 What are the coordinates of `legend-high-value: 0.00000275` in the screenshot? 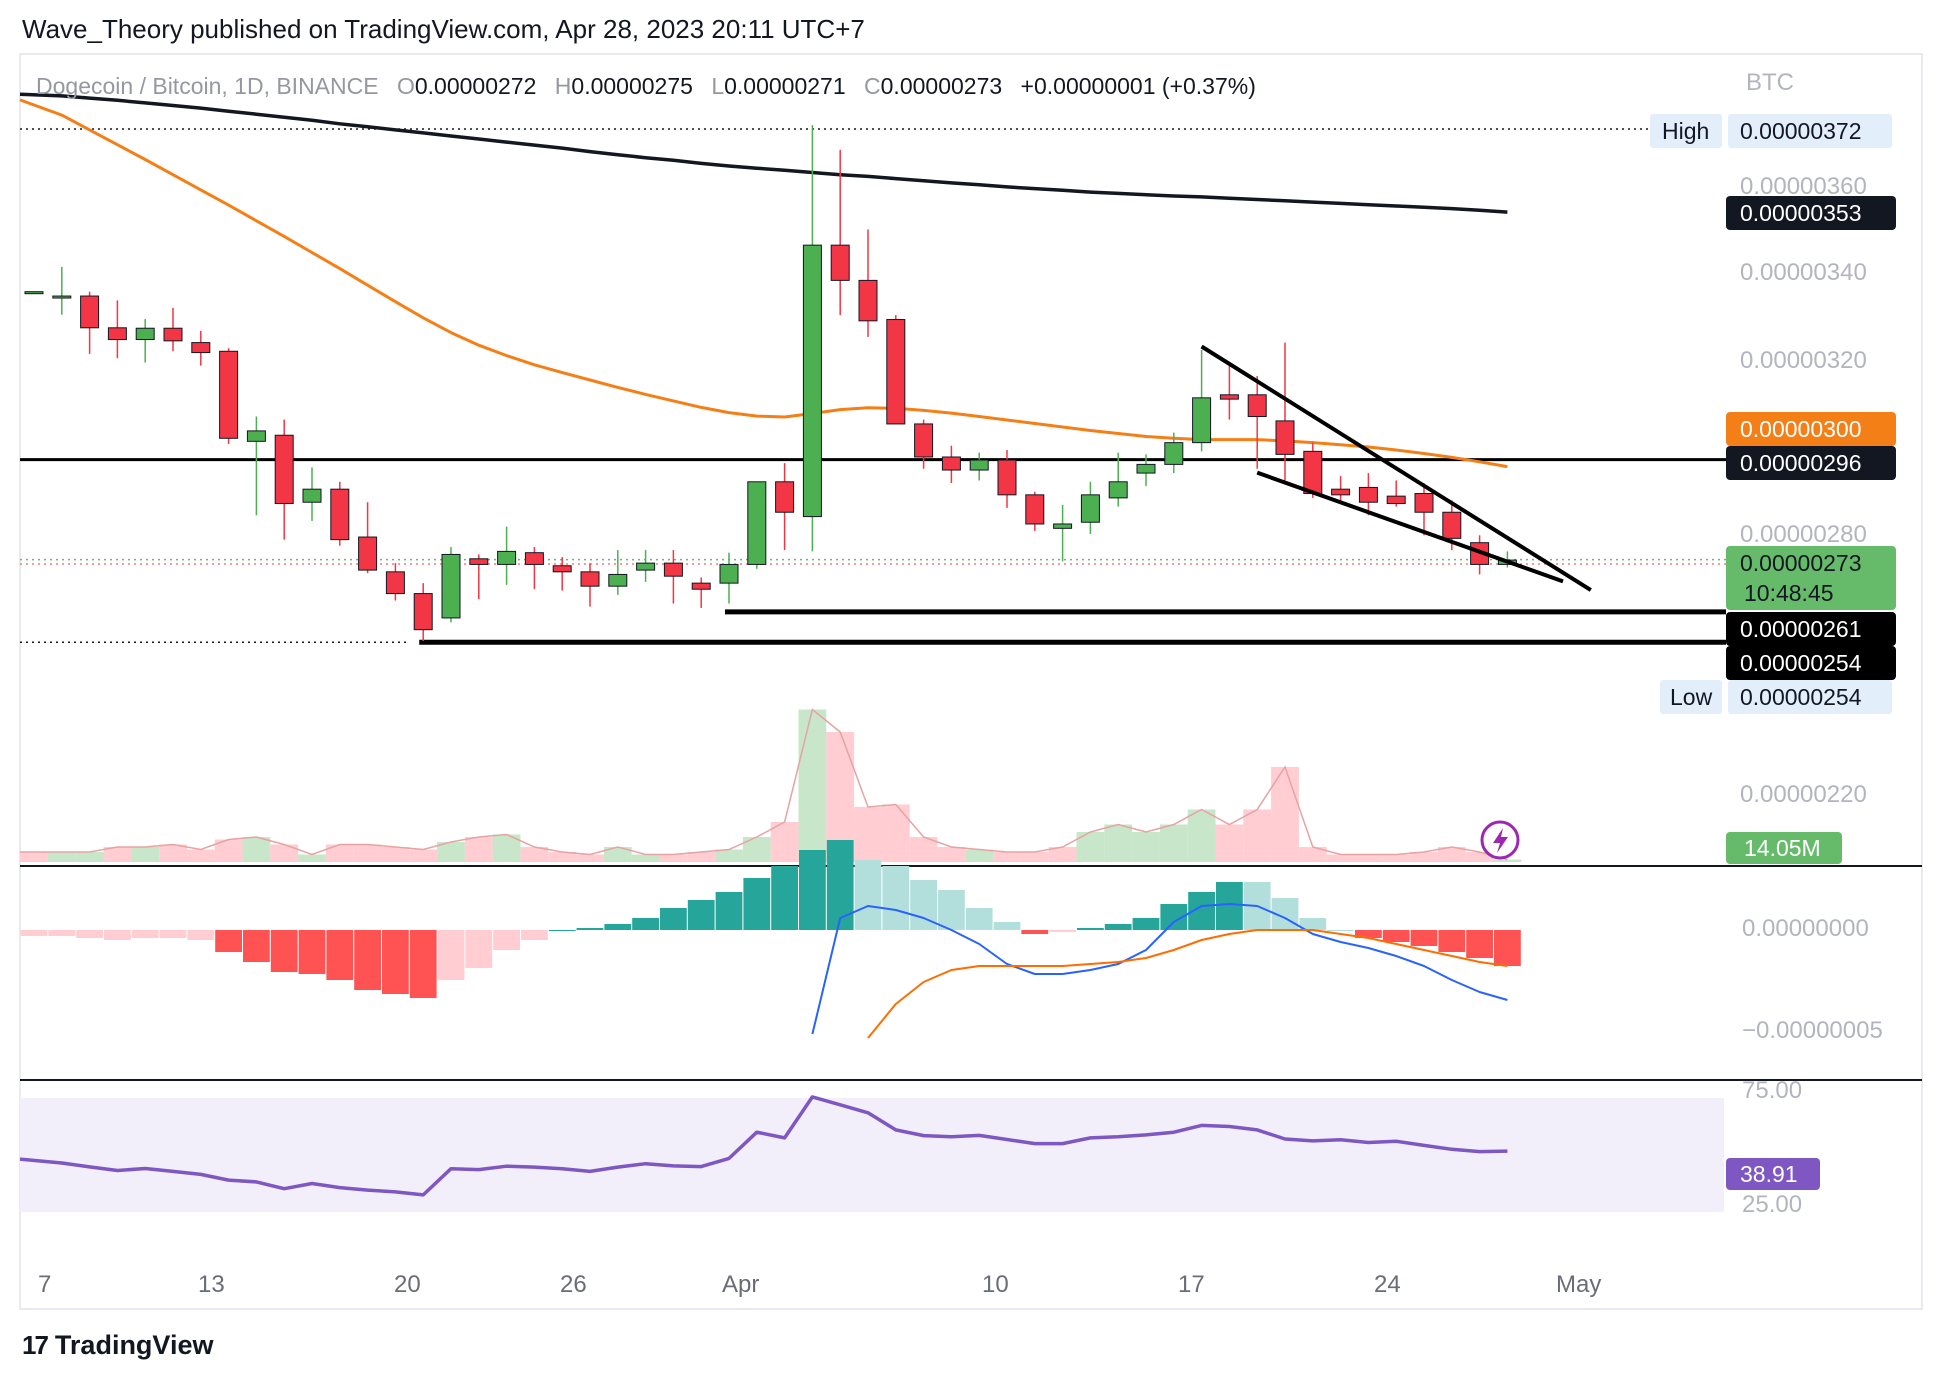 It's located at (632, 86).